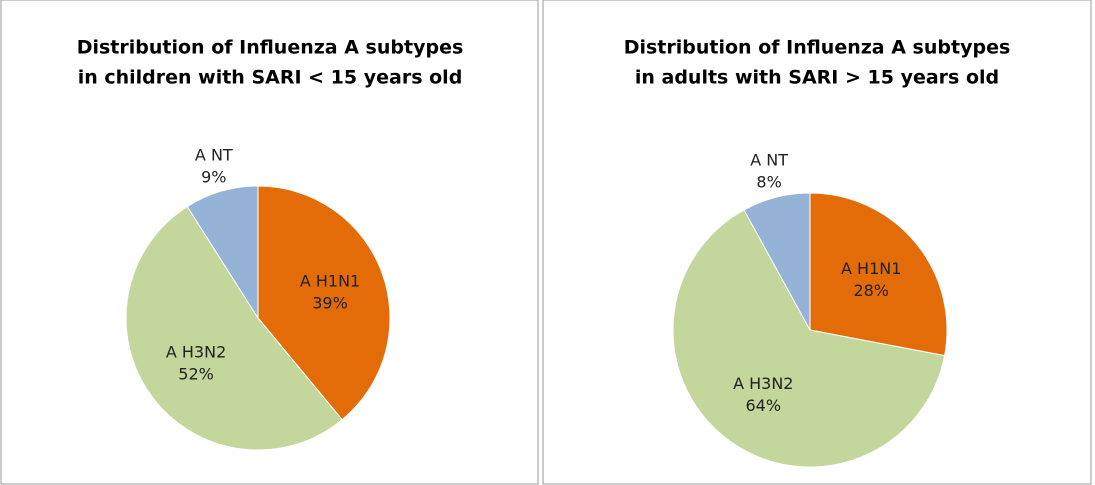 The image size is (1095, 485). Describe the element at coordinates (330, 303) in the screenshot. I see `slice-value: 39%` at that location.